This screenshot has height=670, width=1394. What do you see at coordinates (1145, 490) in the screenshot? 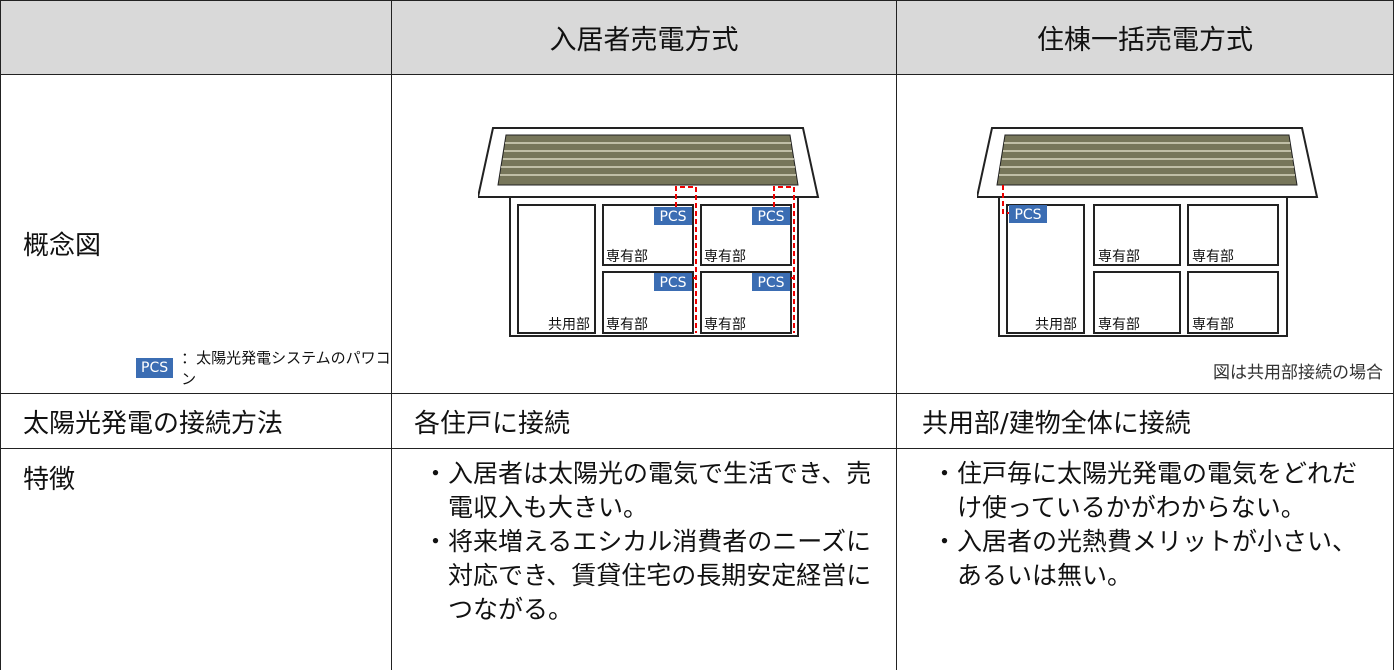
I see `bullet: ・住戸毎に太陽光発電の電気をどれだけ使っているかがわからない。` at bounding box center [1145, 490].